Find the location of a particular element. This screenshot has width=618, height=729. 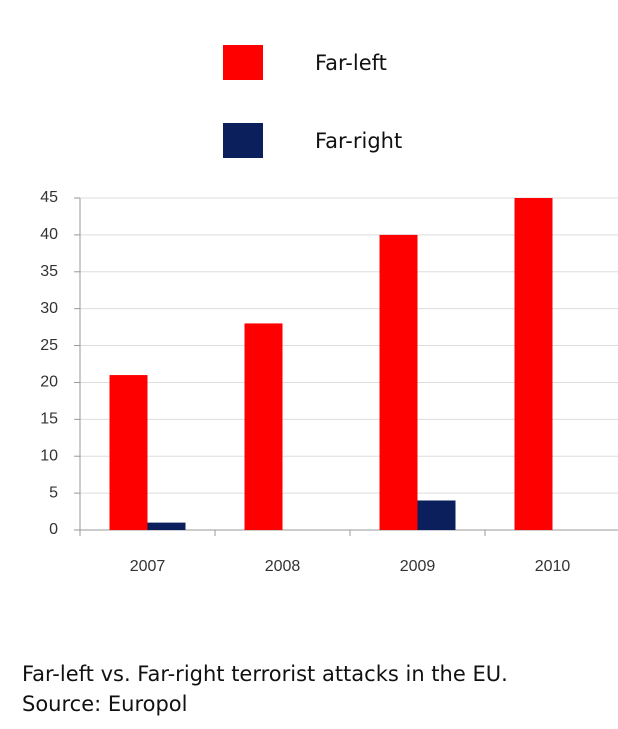

legend-label: Far-left is located at coordinates (351, 63).